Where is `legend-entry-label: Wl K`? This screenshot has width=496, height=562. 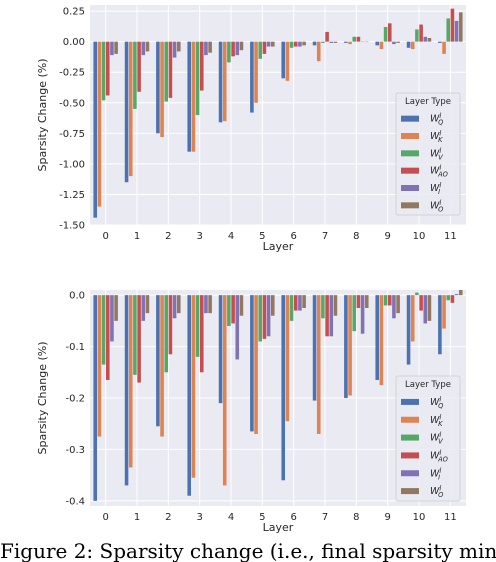 legend-entry-label: Wl K is located at coordinates (436, 420).